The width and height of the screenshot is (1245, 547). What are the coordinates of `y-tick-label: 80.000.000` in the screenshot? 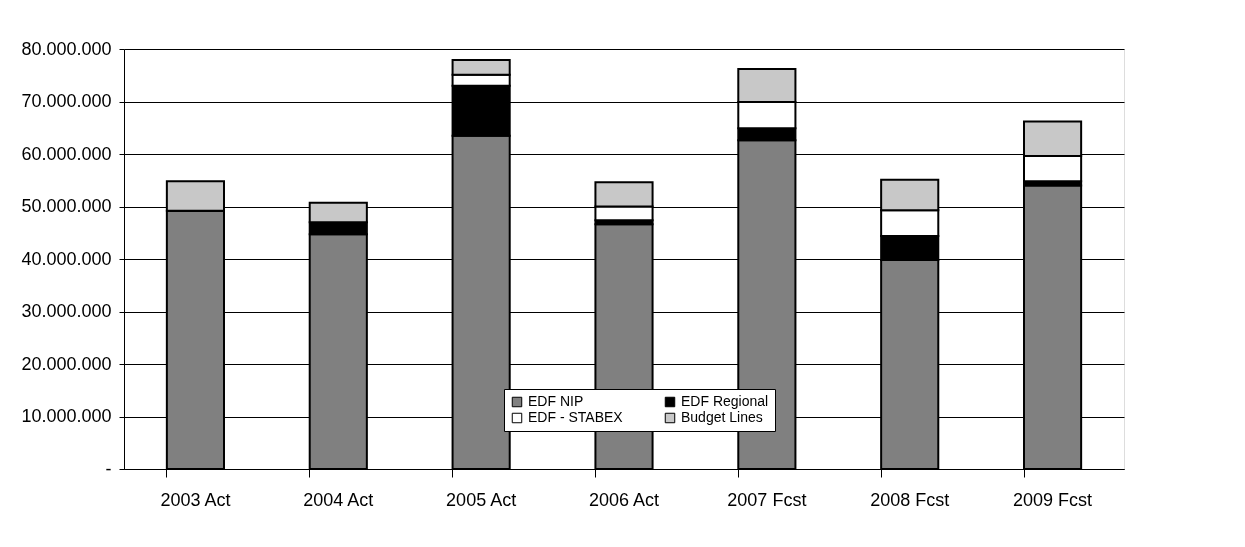 It's located at (66, 48).